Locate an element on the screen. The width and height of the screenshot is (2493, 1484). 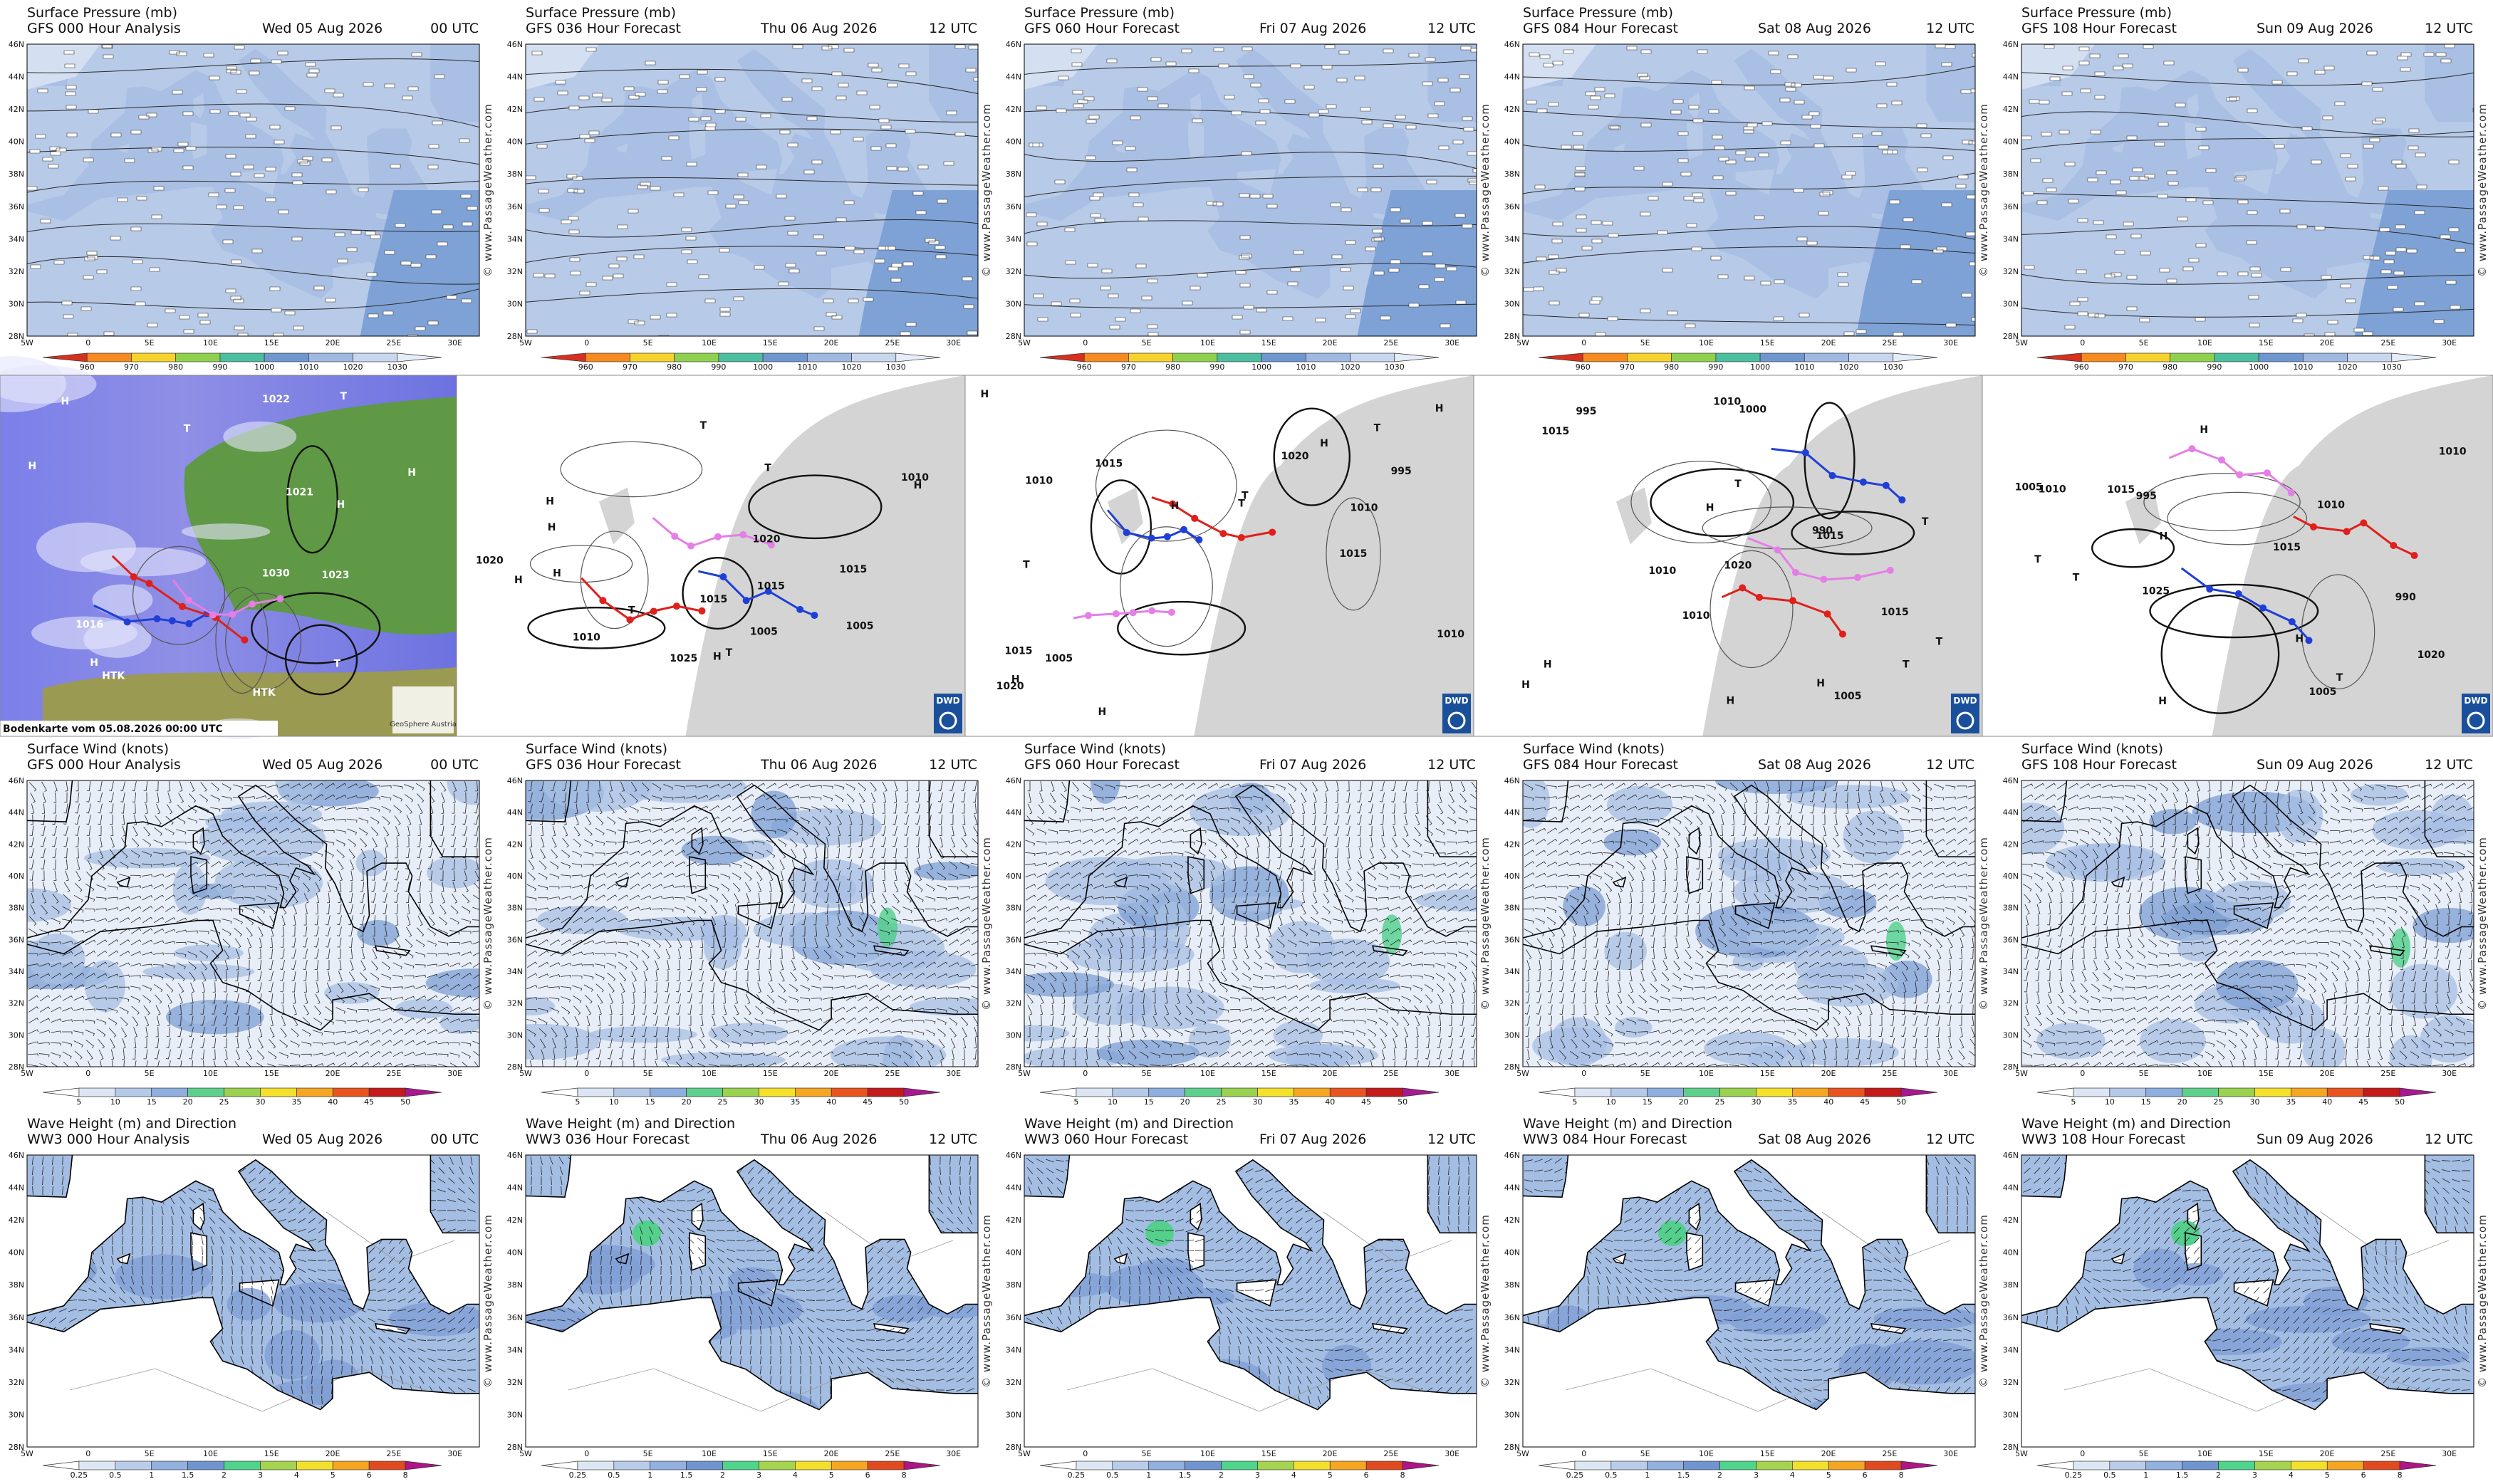
lon-label: 15E is located at coordinates (2267, 343).